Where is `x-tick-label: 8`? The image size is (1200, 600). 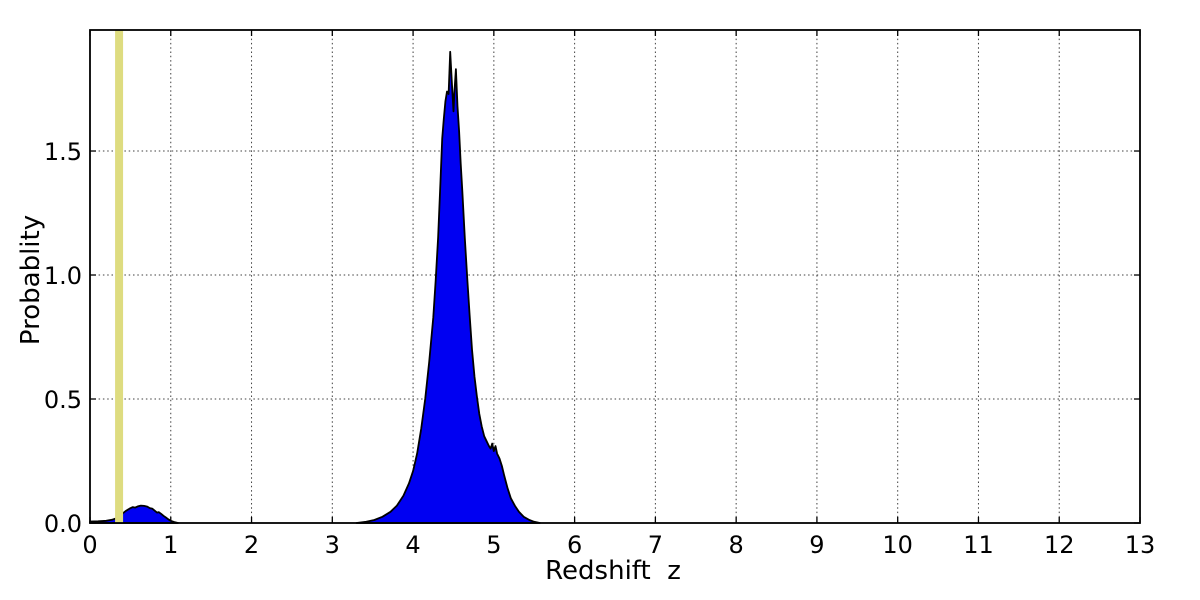 x-tick-label: 8 is located at coordinates (736, 545).